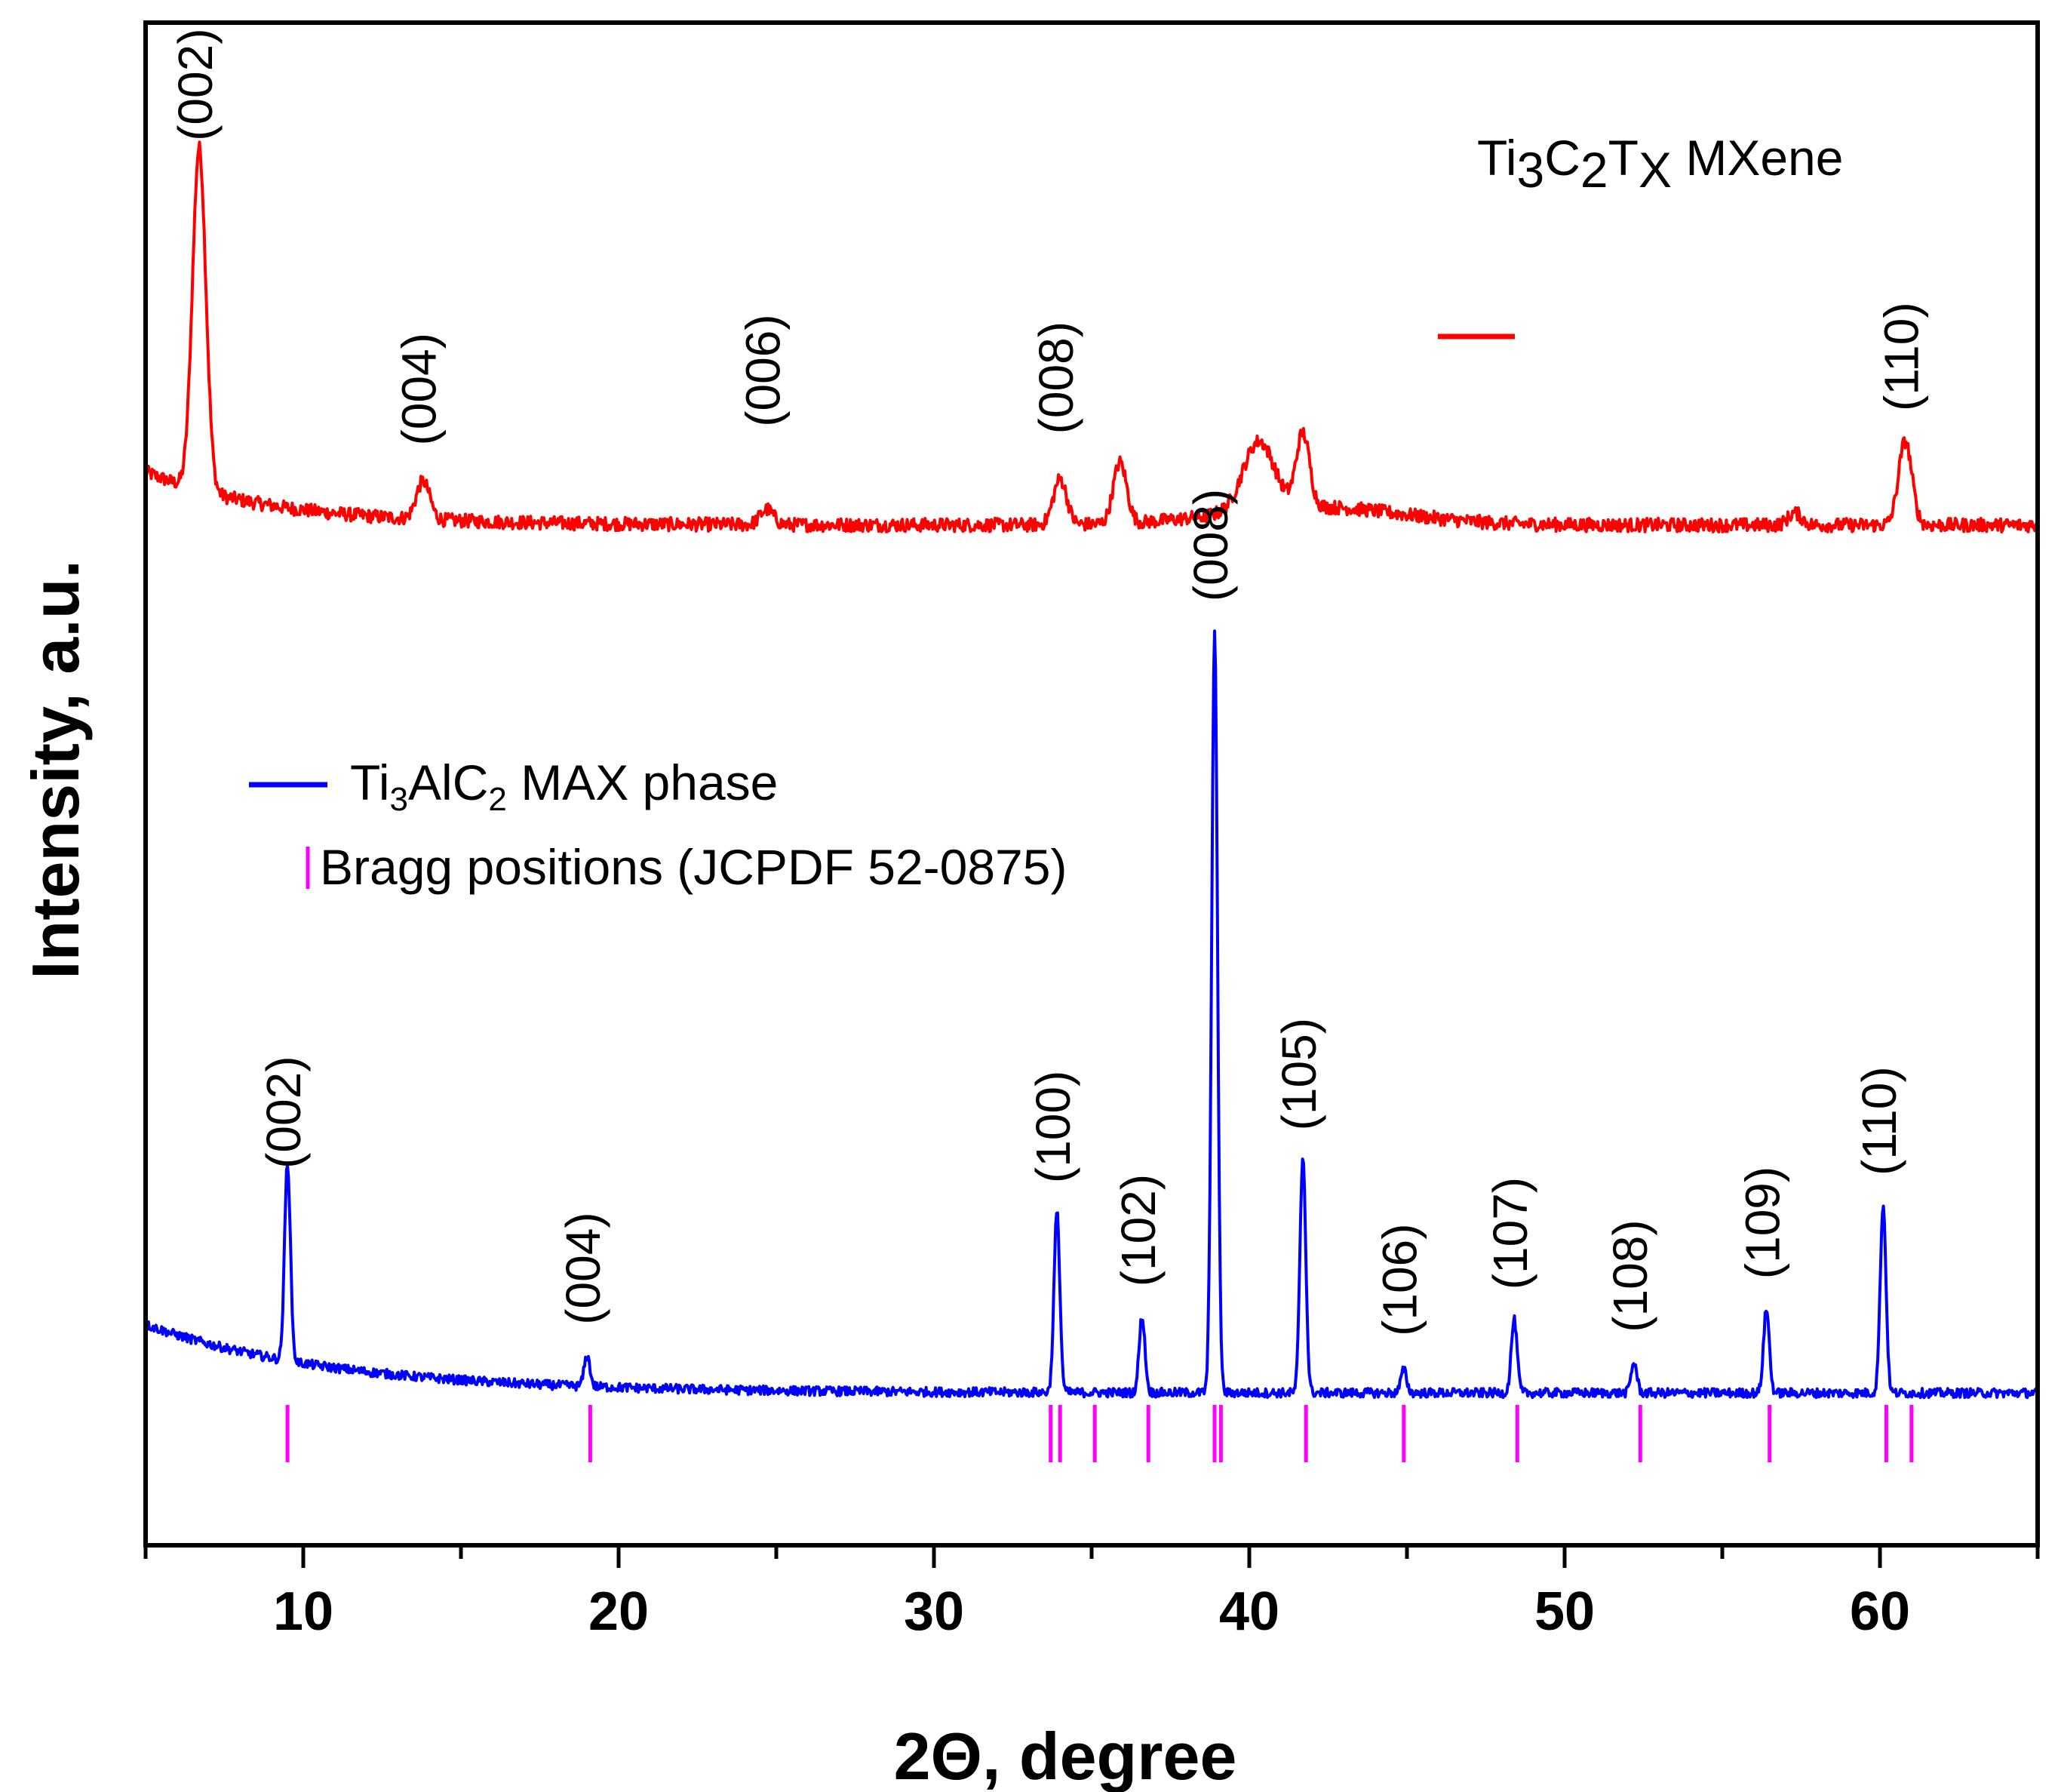 This screenshot has width=2058, height=1792. I want to click on legend-max-part-3: 2, so click(497, 799).